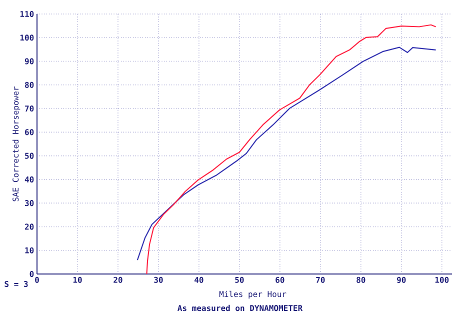 This screenshot has width=456, height=320. I want to click on x-tick-label: 100, so click(442, 279).